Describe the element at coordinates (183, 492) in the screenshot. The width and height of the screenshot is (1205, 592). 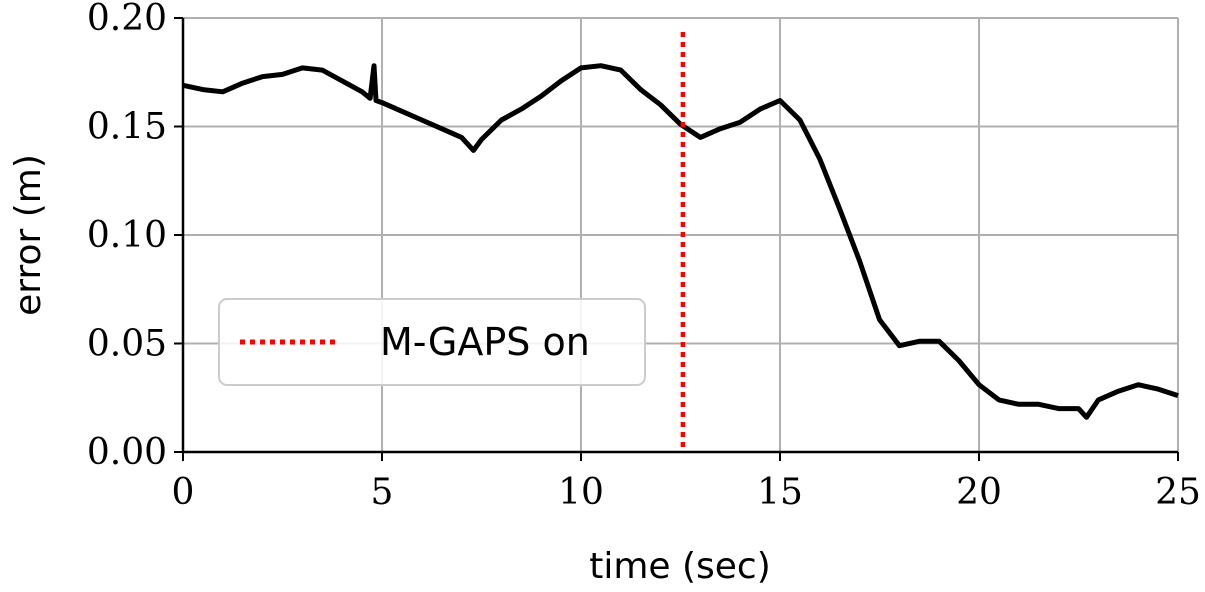
I see `x-tick-label: 0` at that location.